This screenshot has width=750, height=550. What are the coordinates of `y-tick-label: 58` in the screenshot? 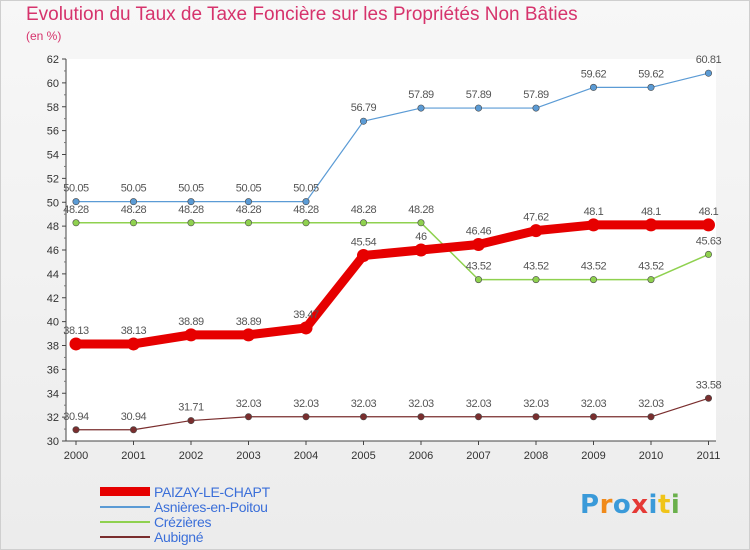 It's located at (53, 108).